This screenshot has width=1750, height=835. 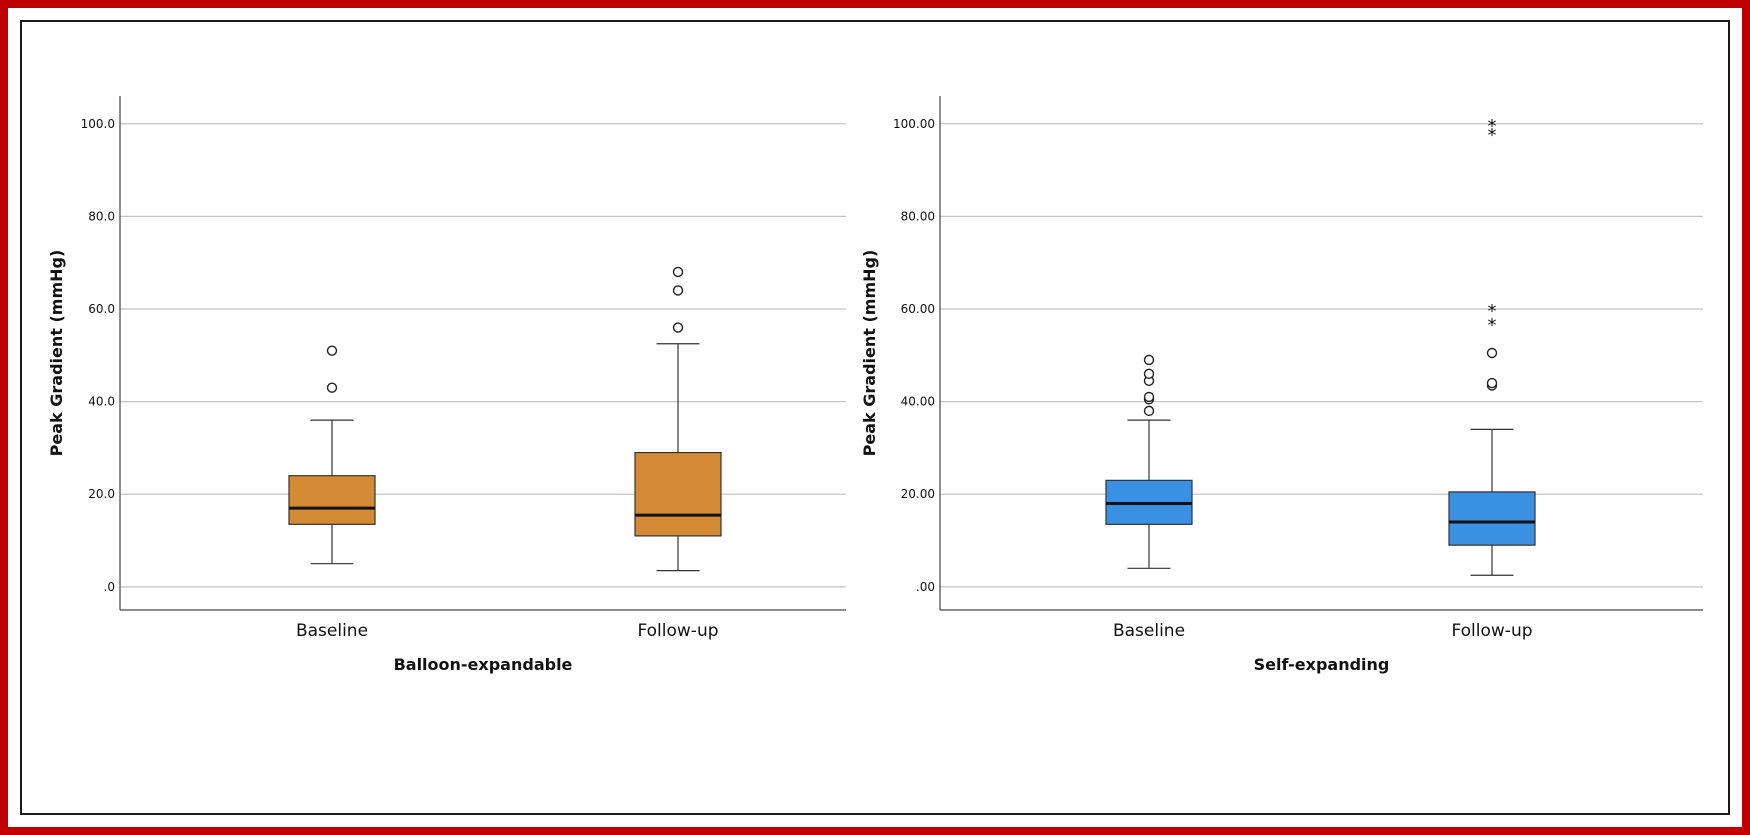 I want to click on box-follow-up, so click(x=678, y=419).